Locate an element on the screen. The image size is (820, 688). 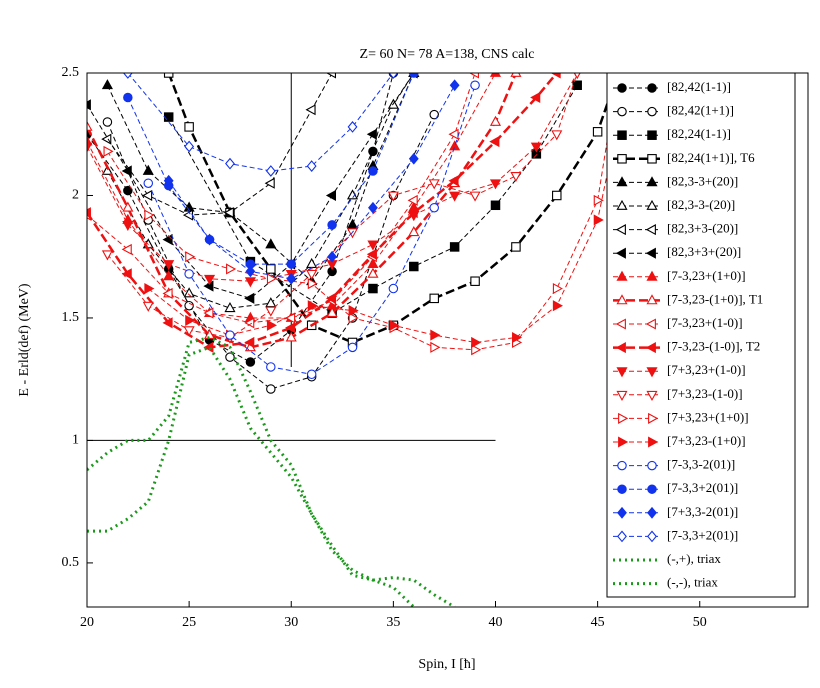
y-tick-label: 2 is located at coordinates (75, 195).